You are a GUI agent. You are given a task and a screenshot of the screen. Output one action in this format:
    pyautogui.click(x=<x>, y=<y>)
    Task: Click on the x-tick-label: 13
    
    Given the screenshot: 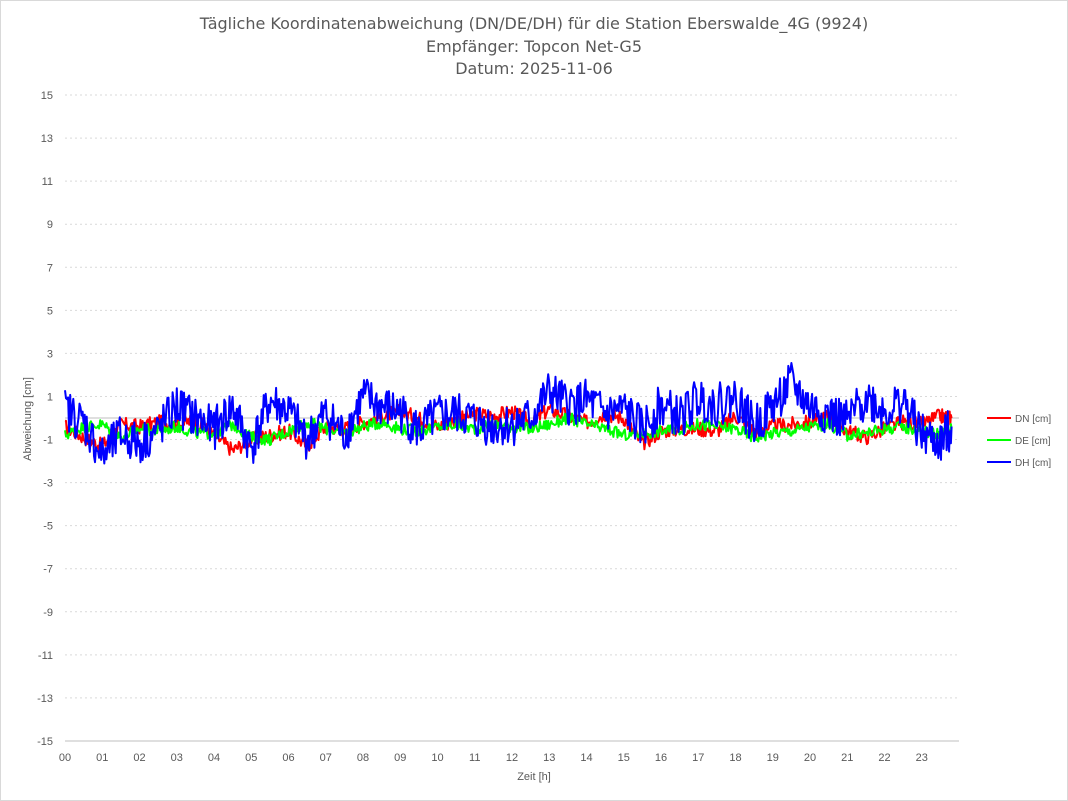 What is the action you would take?
    pyautogui.click(x=549, y=758)
    